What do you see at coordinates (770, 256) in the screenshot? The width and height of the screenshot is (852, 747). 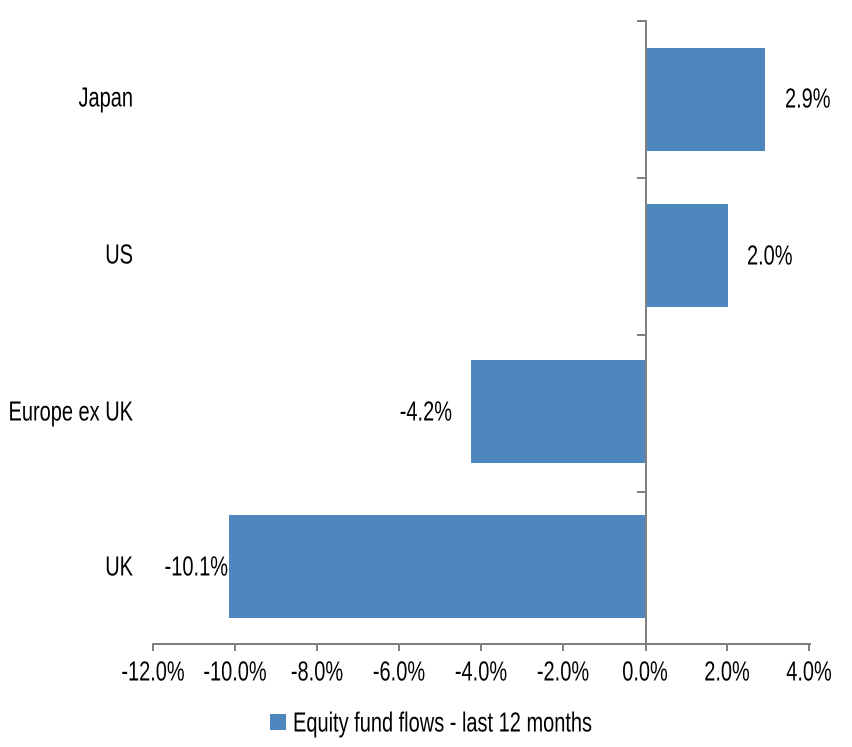 I see `value-label-us: 2.0%` at bounding box center [770, 256].